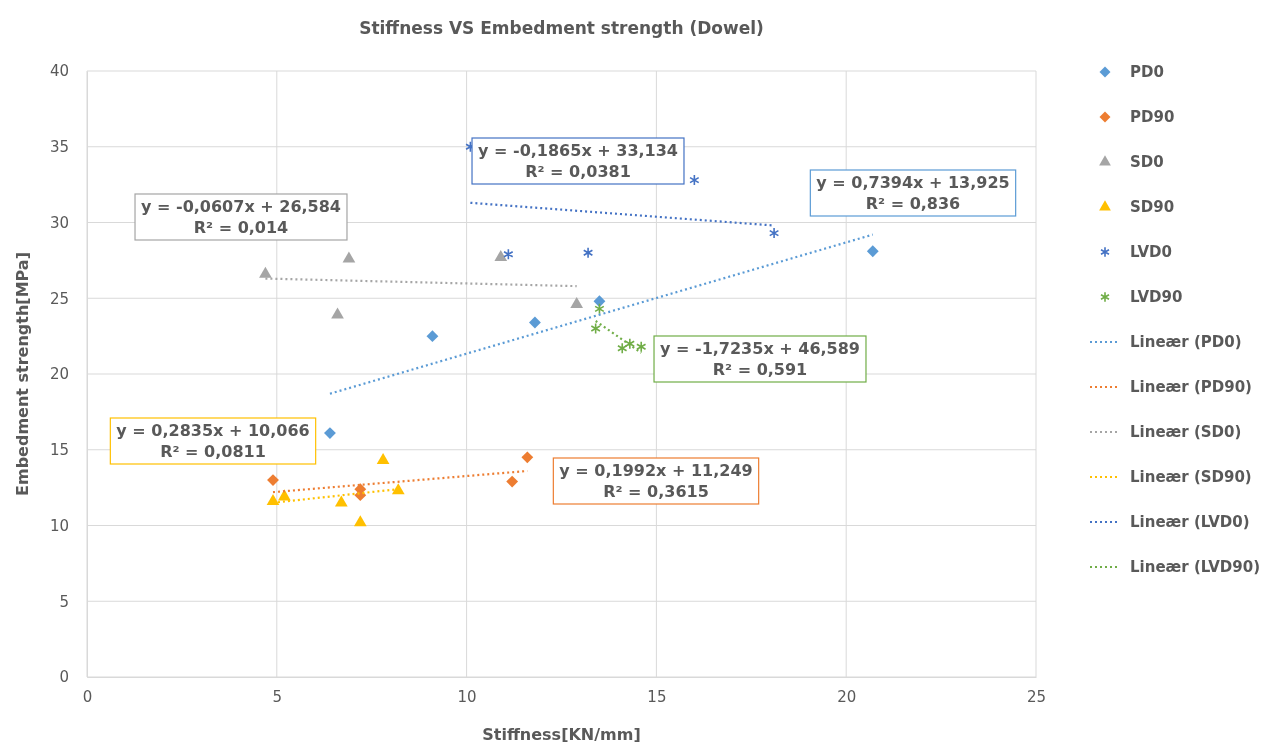  I want to click on legend-label: SD90, so click(1152, 207).